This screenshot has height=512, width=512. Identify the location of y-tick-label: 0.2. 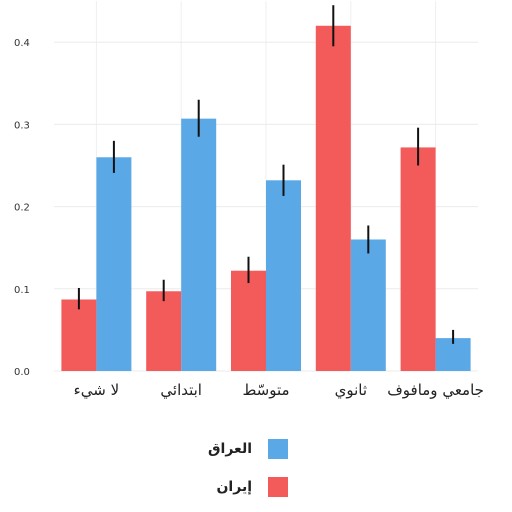
(22, 208).